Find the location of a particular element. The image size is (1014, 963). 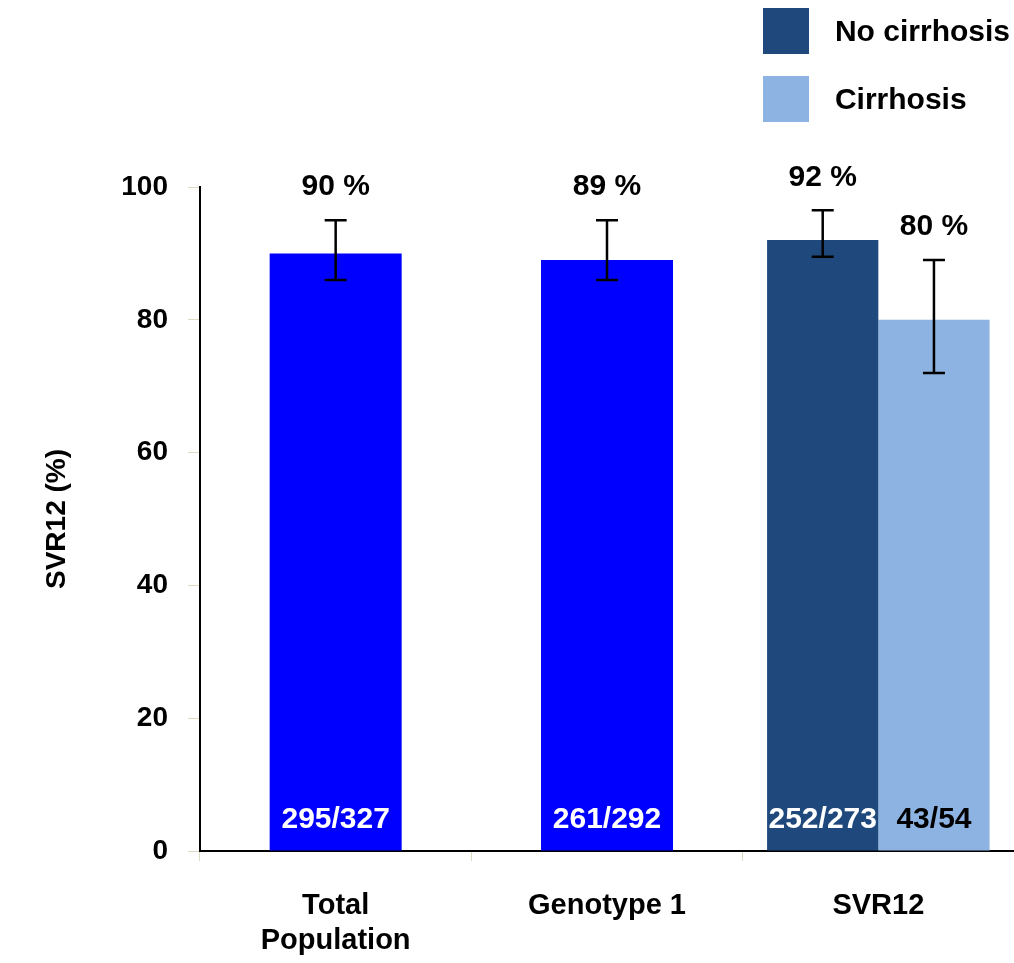

data-label: 92 % is located at coordinates (822, 175).